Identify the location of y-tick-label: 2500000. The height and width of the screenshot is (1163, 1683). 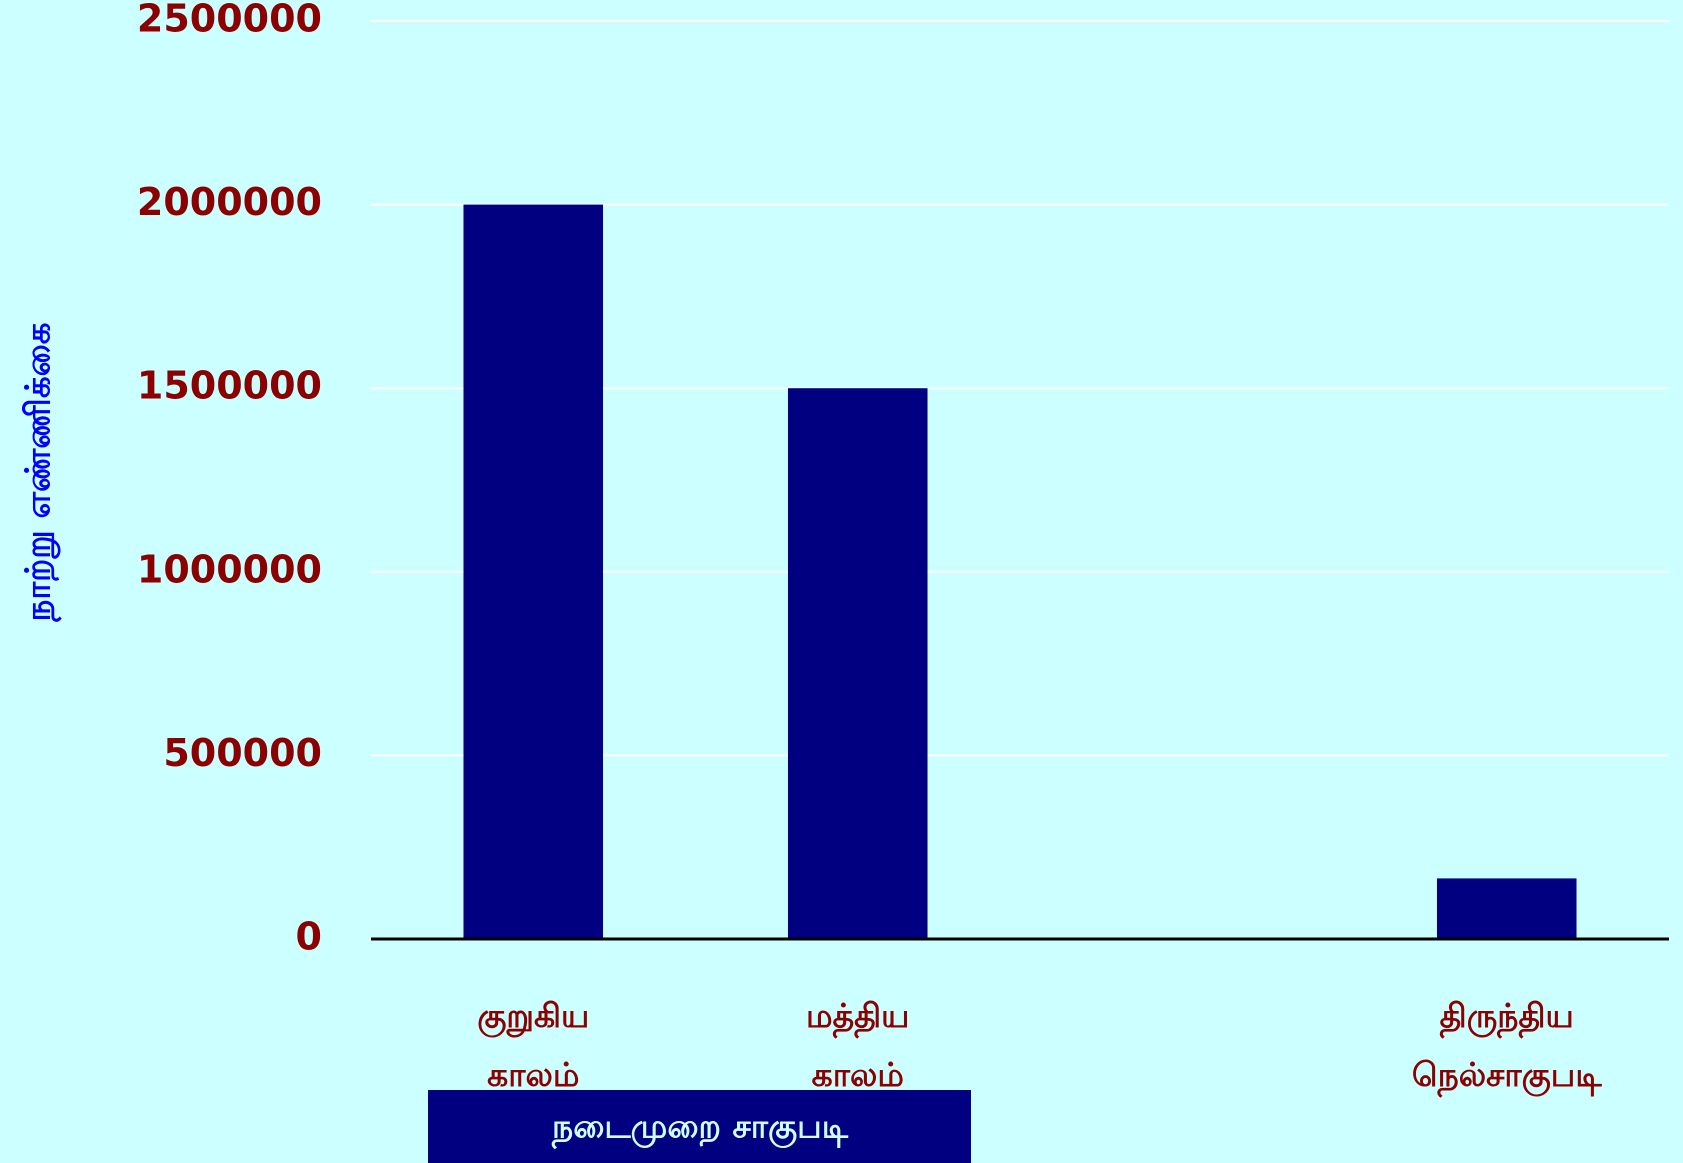
(229, 20).